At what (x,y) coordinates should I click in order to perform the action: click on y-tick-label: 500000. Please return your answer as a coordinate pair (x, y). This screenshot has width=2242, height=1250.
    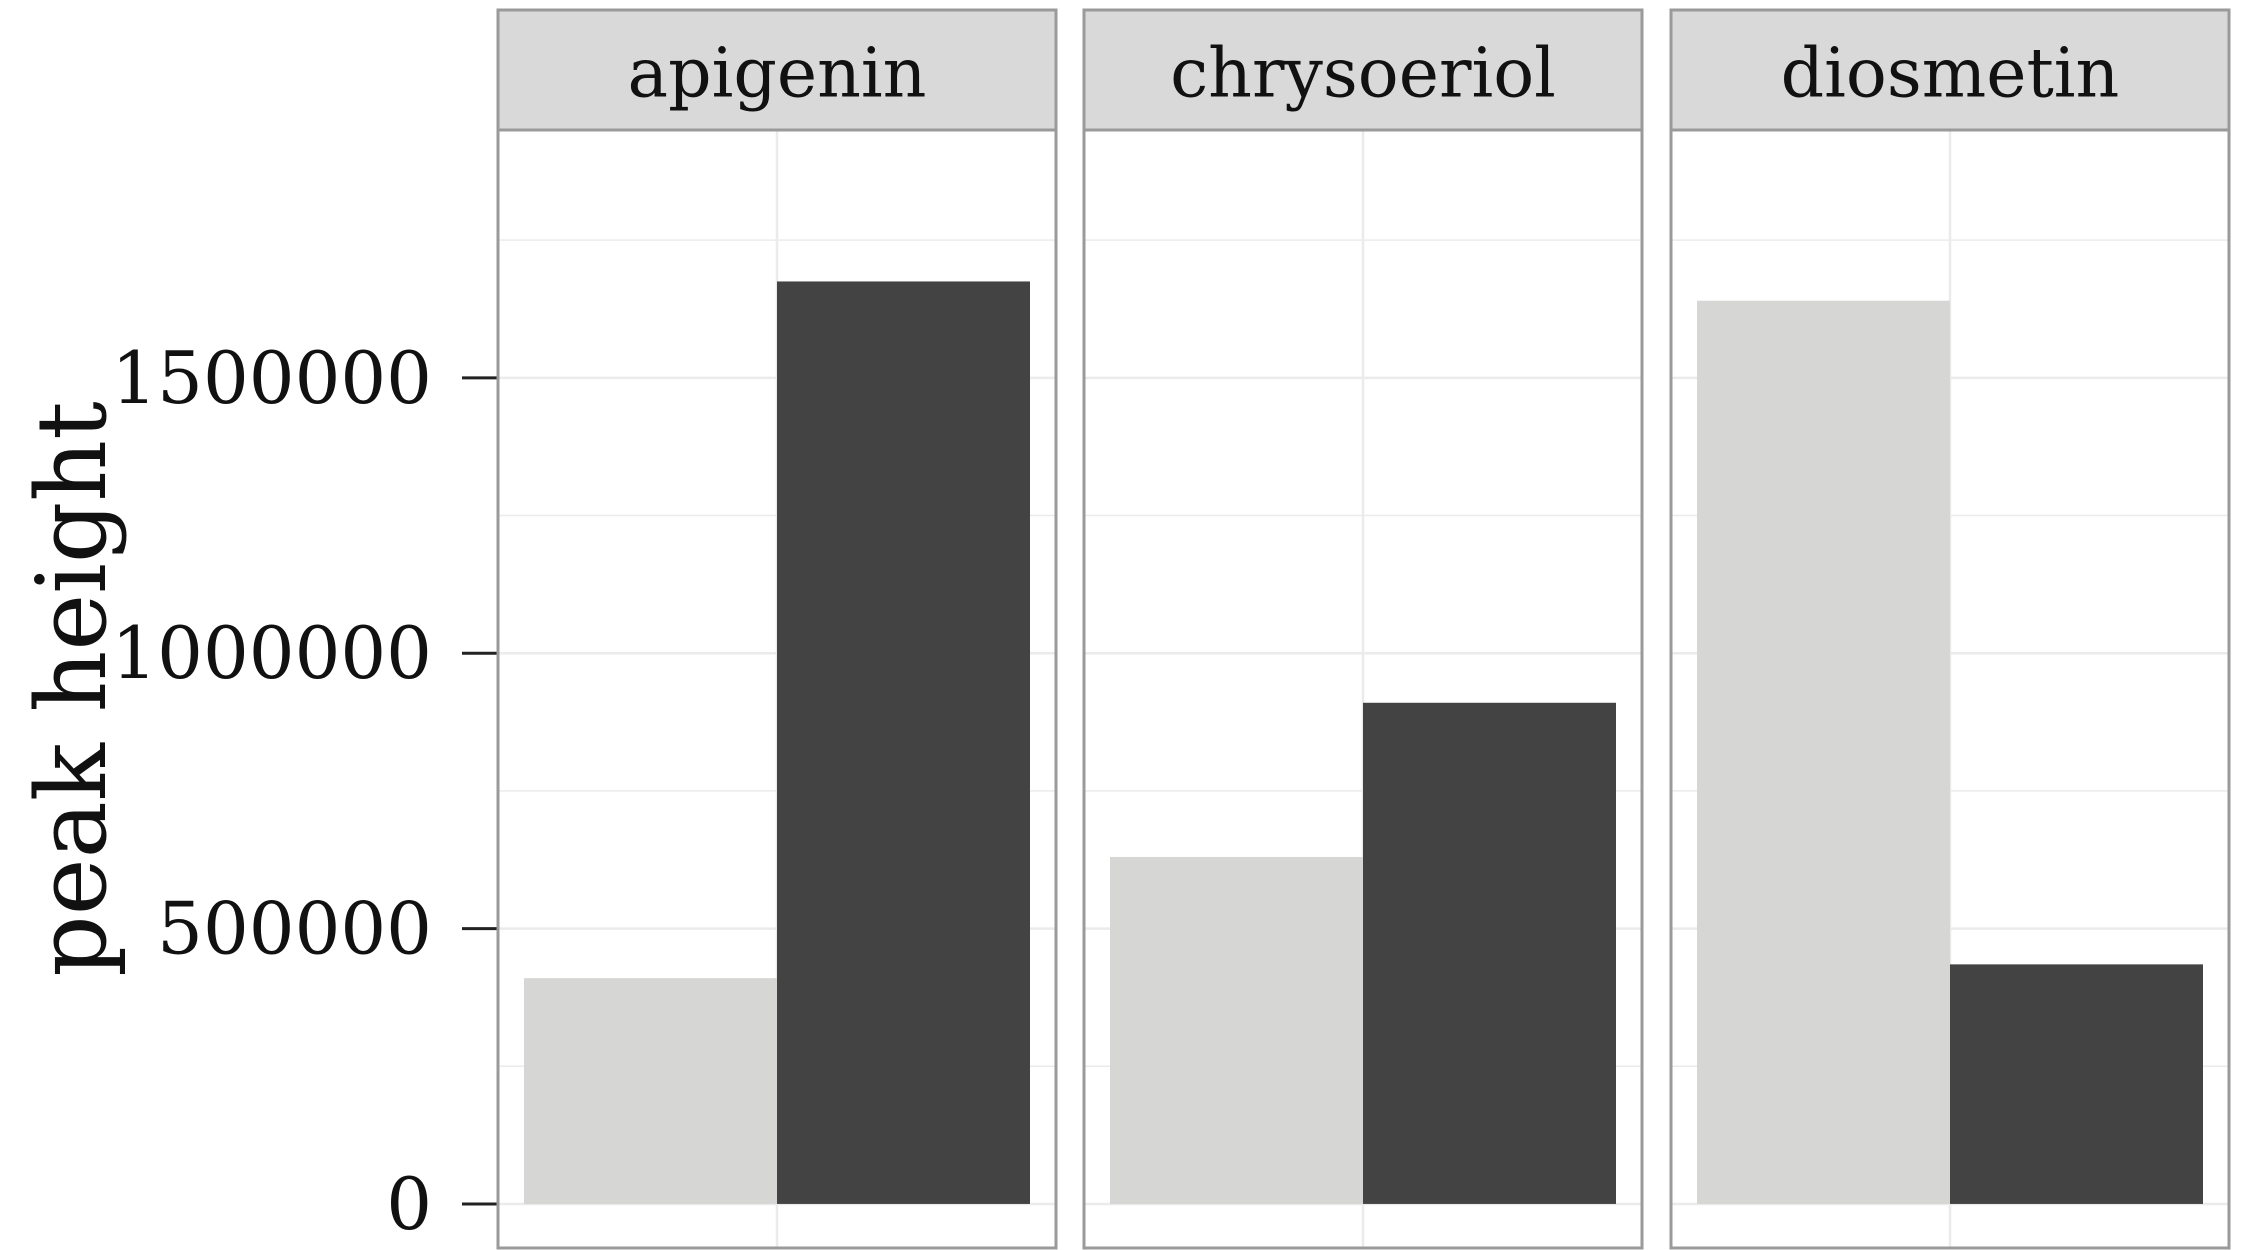
    Looking at the image, I should click on (294, 929).